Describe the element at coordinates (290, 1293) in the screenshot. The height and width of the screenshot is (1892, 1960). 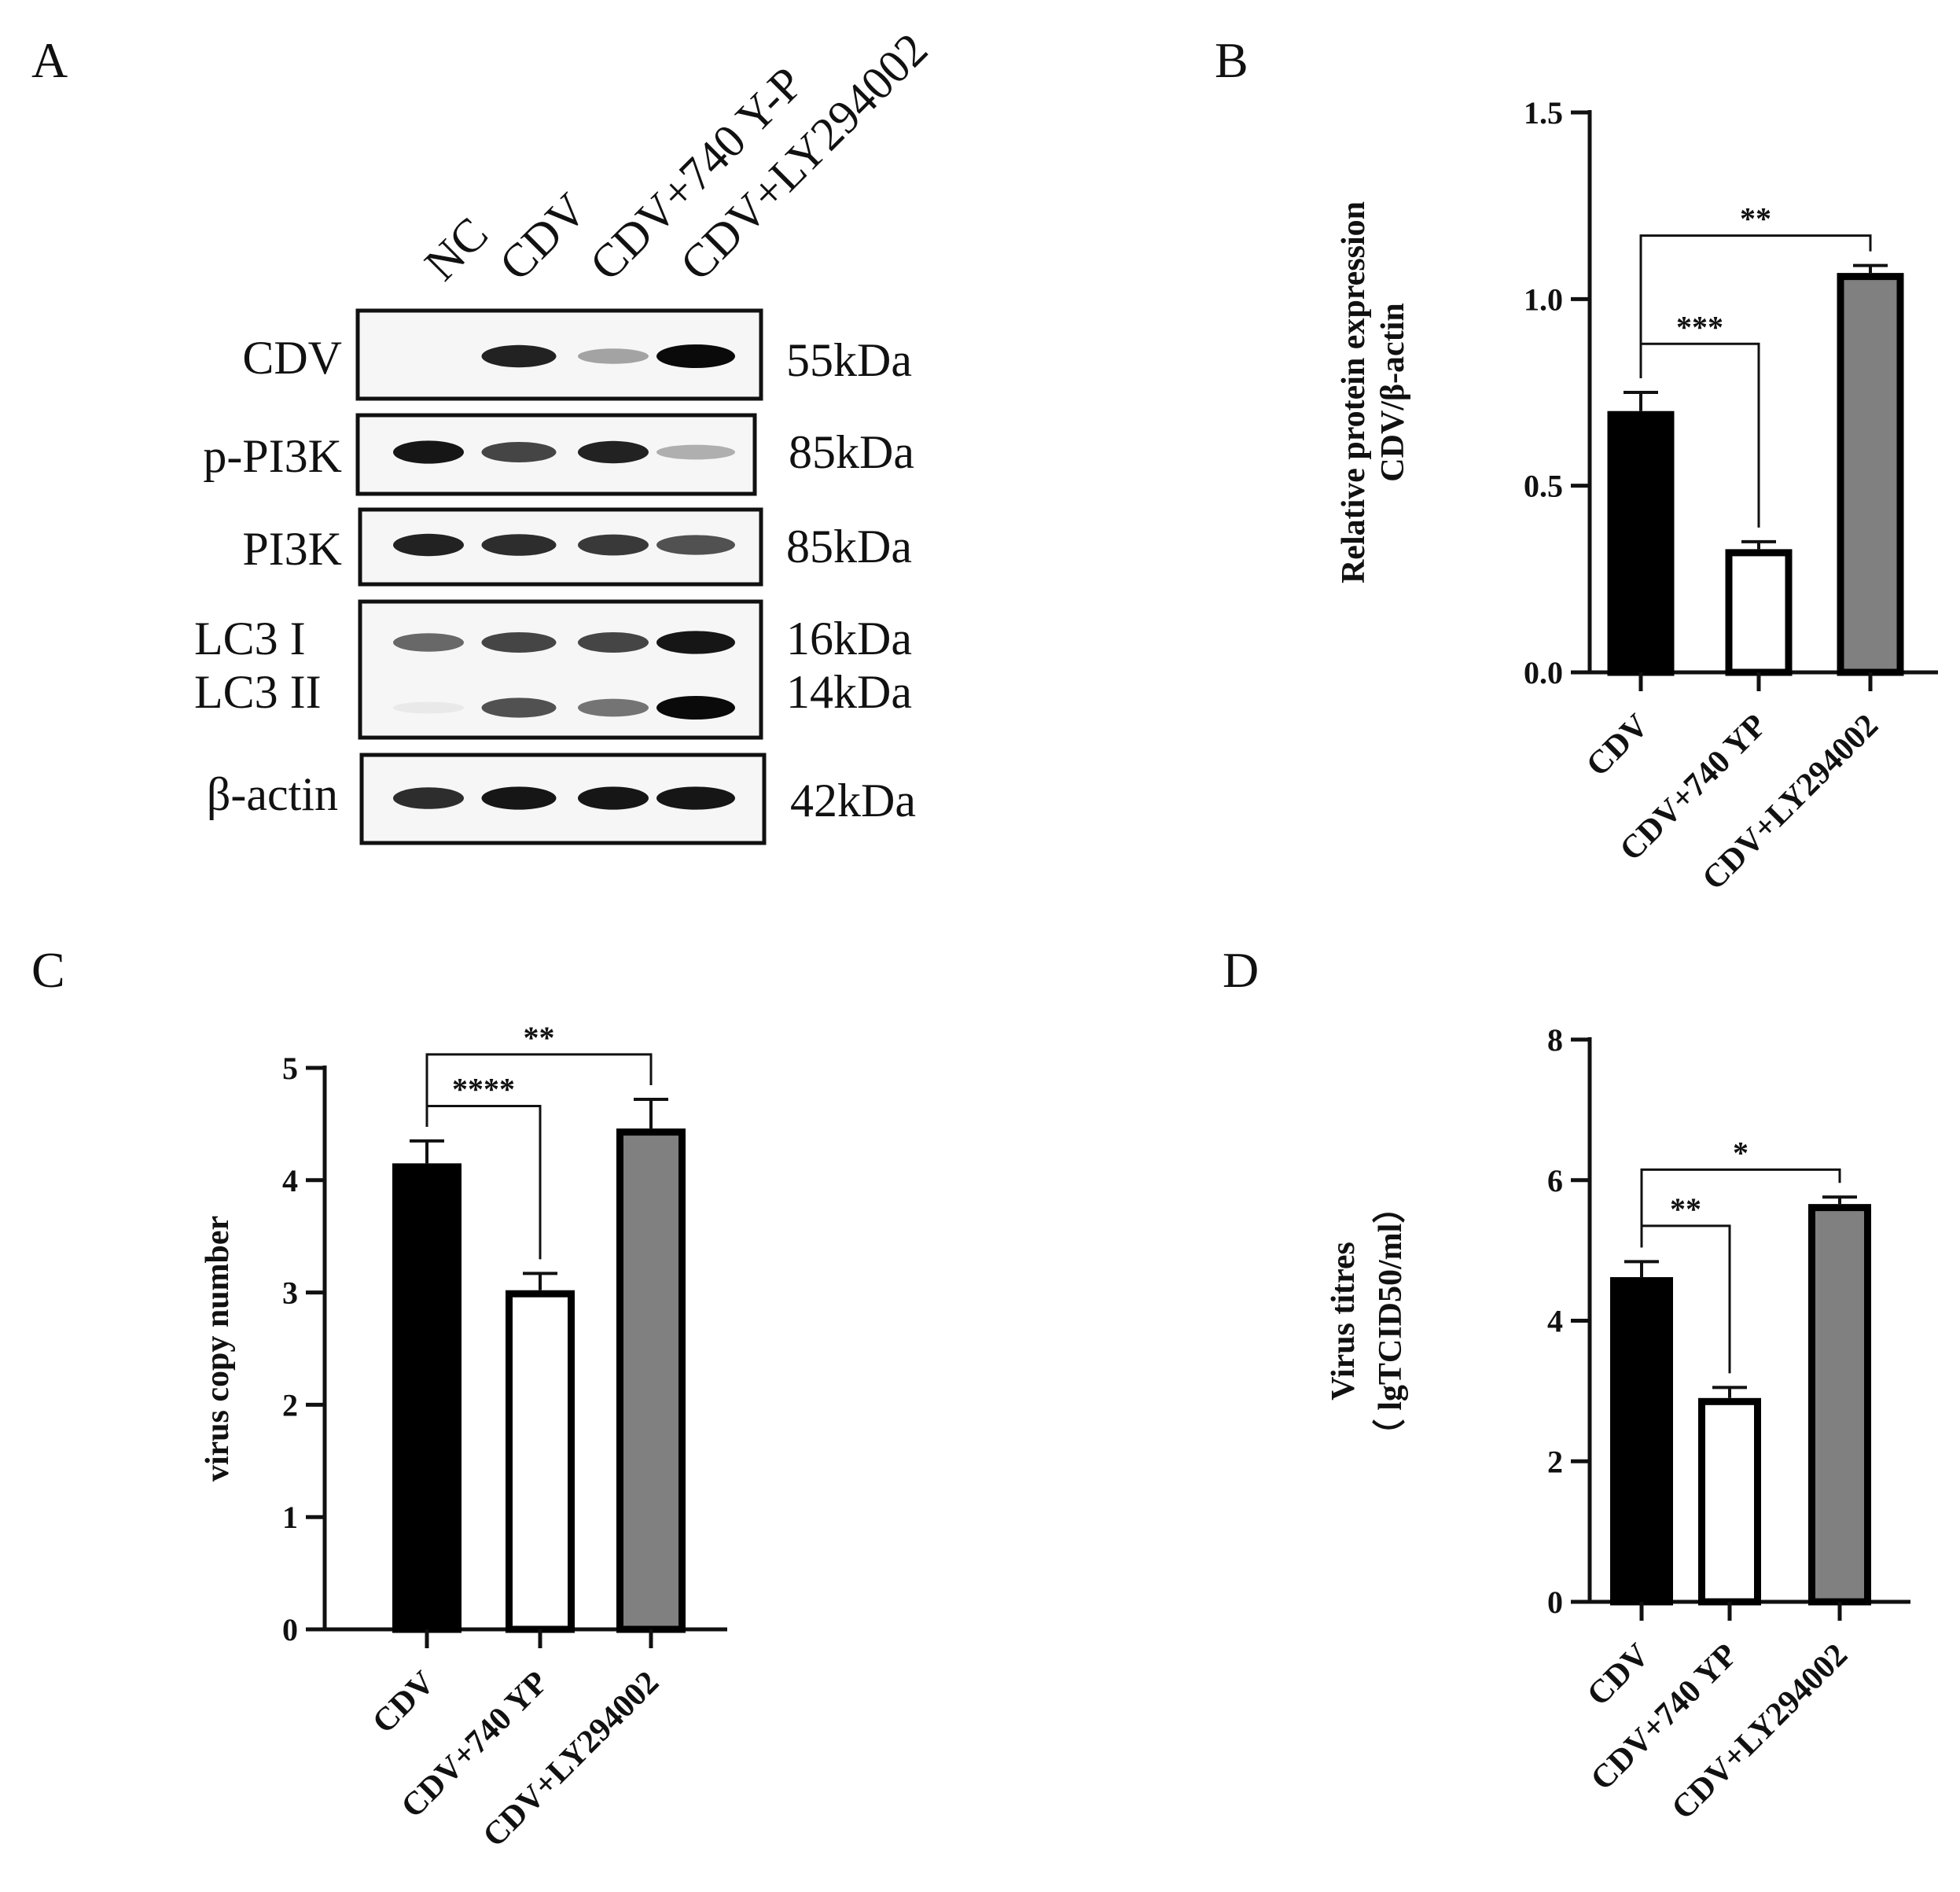
I see `y-tick-label: 3` at that location.